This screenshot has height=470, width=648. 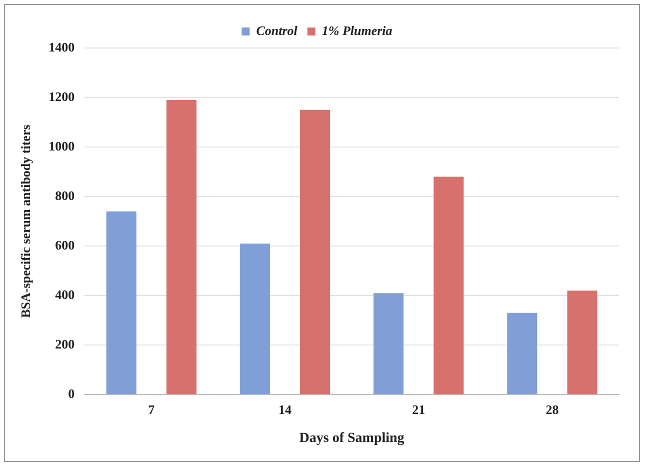 What do you see at coordinates (285, 409) in the screenshot?
I see `x-tick-label: 14` at bounding box center [285, 409].